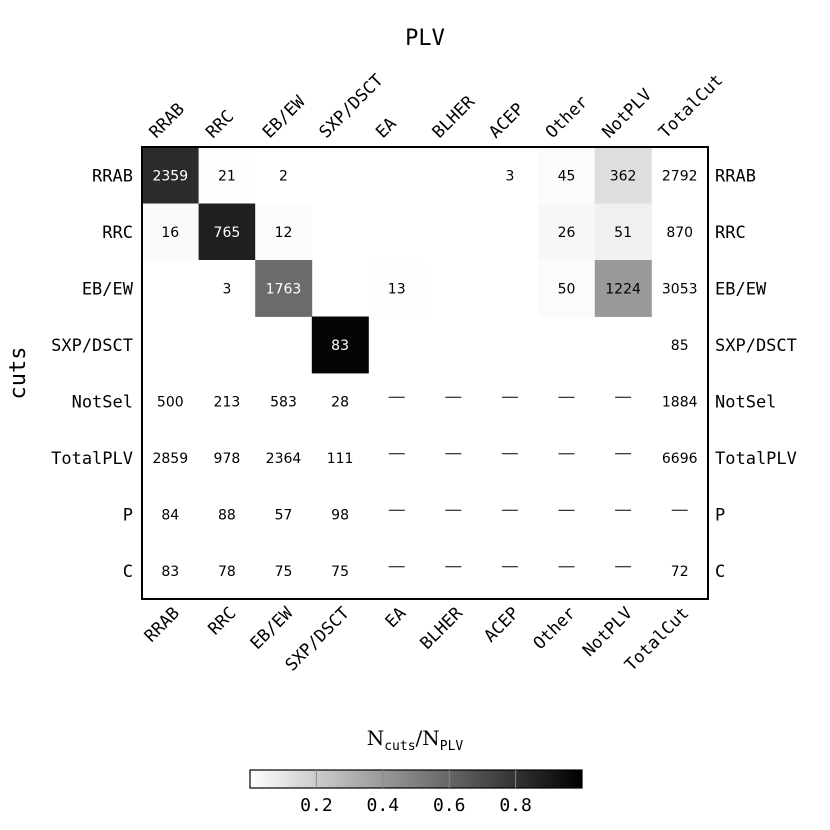  I want to click on colorbar-label: Ncuts/NPLV, so click(415, 740).